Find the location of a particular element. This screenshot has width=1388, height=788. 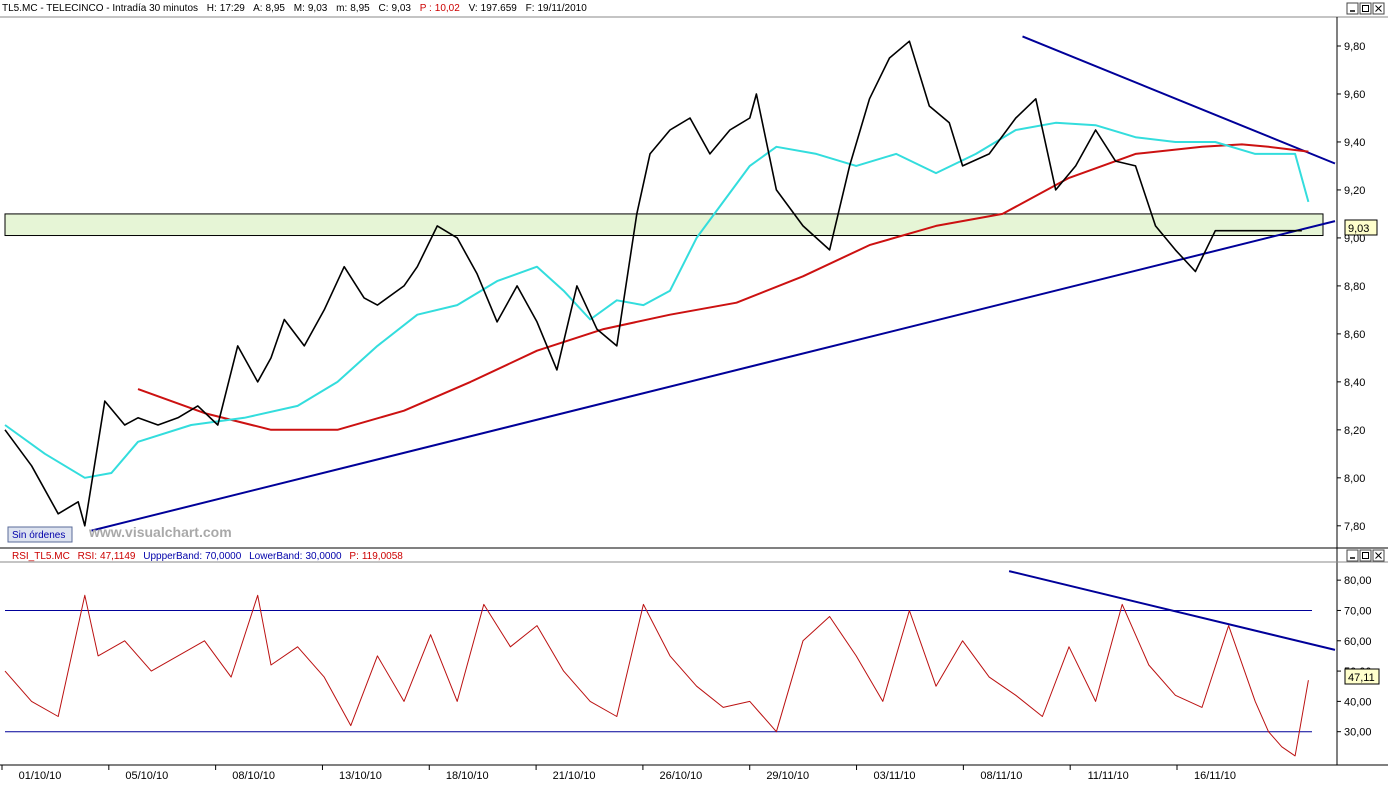

rsi-header-name: RSI_TL5.MC is located at coordinates (41, 556).